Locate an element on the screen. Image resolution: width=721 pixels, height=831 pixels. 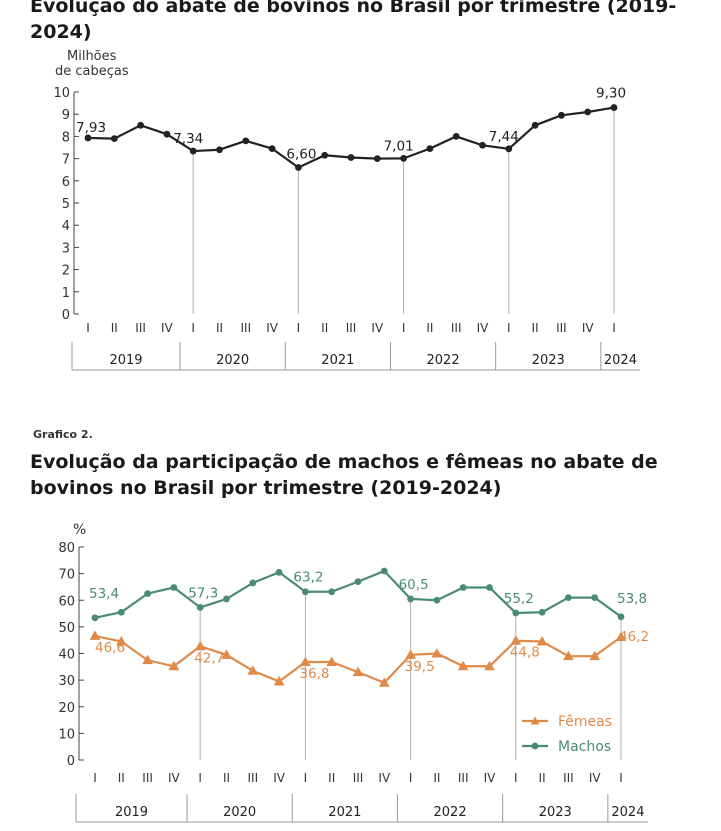
y-tick-label: 2 is located at coordinates (66, 271).